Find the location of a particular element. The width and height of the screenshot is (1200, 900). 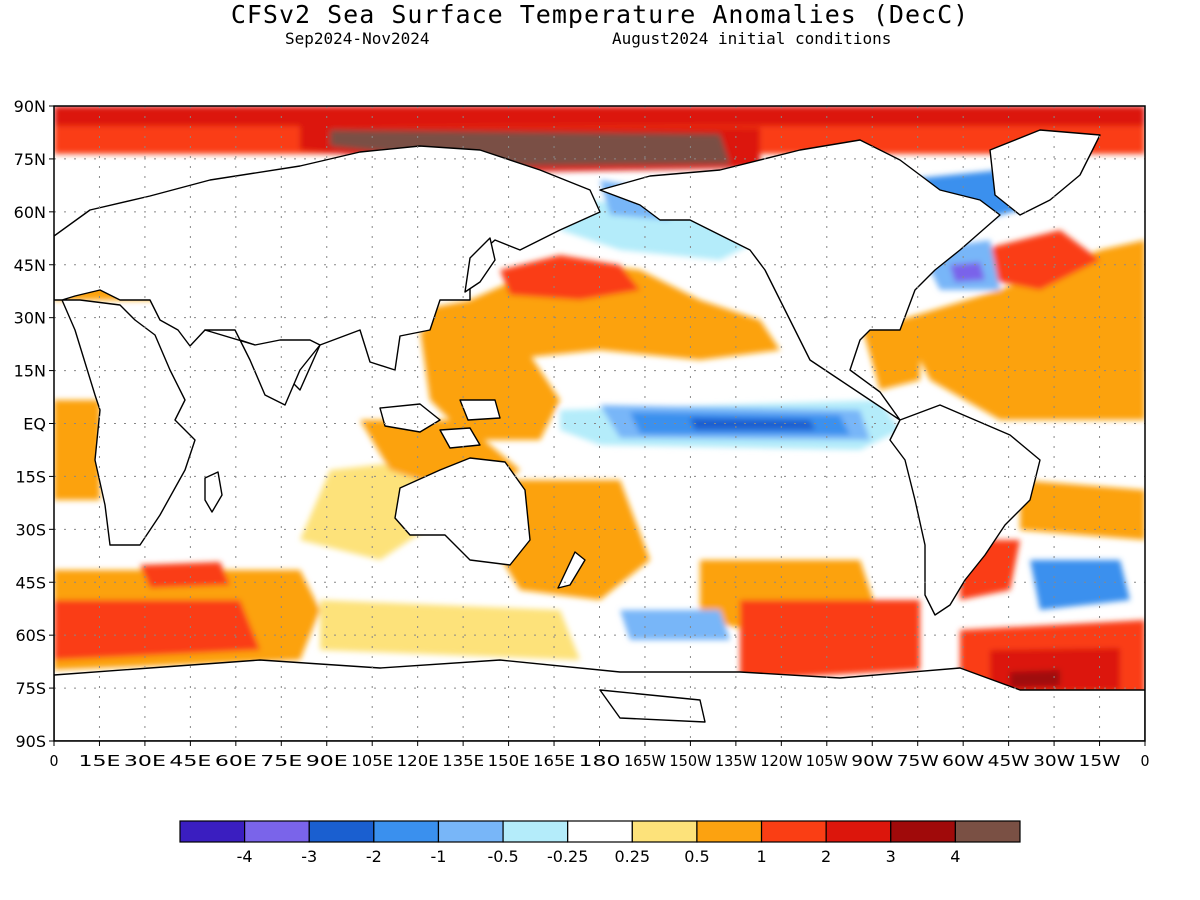

longitude-label: 150W is located at coordinates (690, 761).